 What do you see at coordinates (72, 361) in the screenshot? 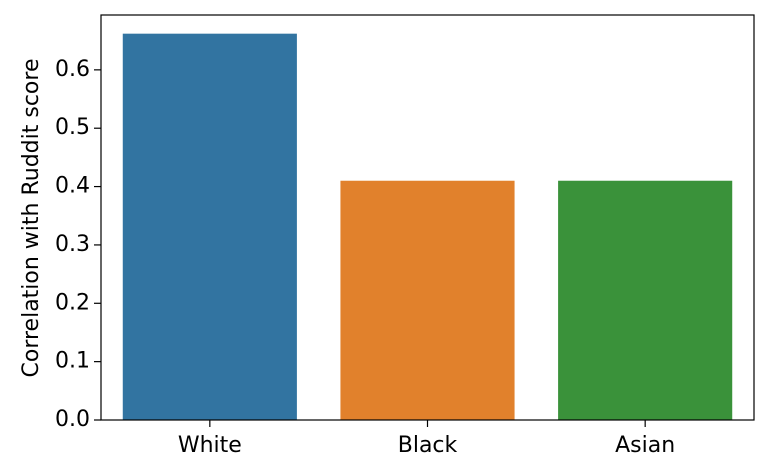
I see `y-tick-label: 0.1` at bounding box center [72, 361].